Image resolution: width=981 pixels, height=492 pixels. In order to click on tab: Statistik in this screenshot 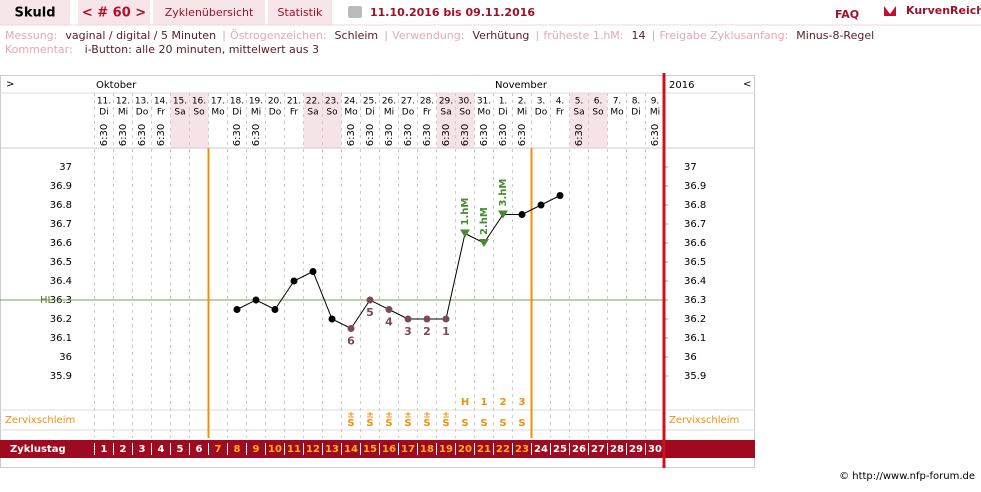, I will do `click(301, 12)`.